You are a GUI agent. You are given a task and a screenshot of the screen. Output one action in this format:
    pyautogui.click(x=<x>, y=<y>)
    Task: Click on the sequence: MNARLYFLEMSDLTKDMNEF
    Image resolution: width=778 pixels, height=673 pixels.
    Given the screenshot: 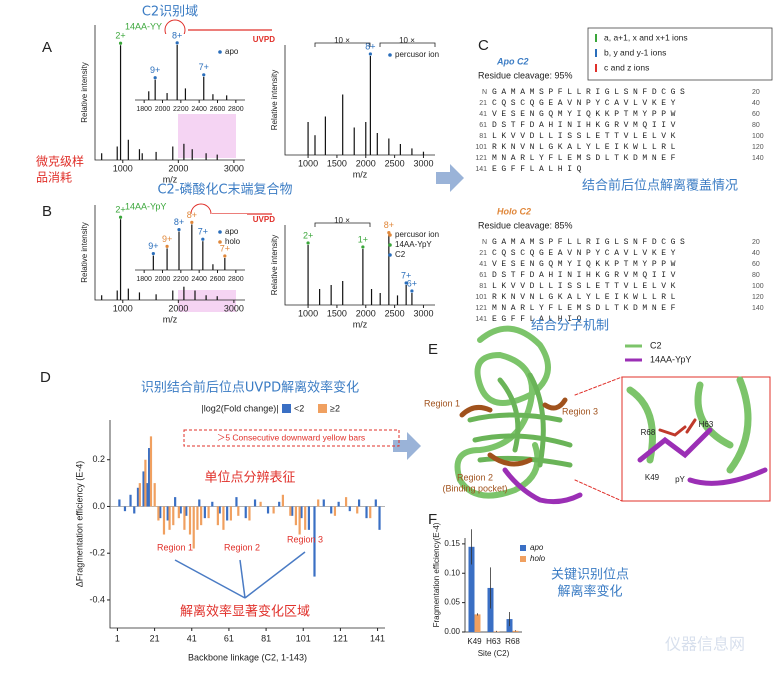 What is the action you would take?
    pyautogui.click(x=586, y=308)
    